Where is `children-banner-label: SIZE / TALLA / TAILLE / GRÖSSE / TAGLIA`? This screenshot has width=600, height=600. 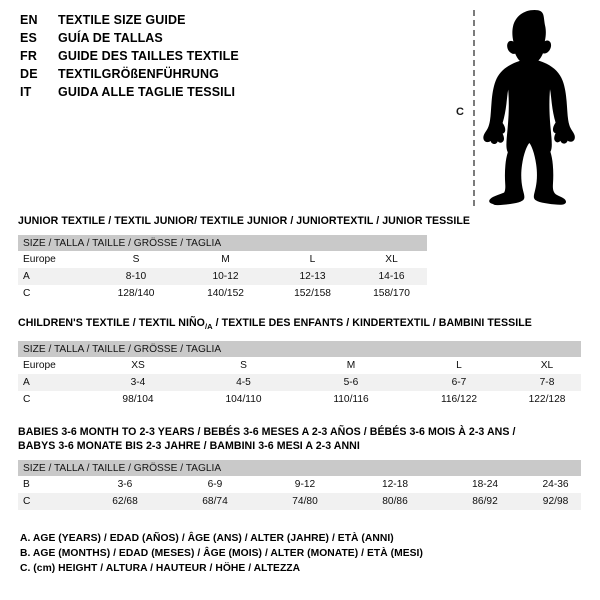 children-banner-label: SIZE / TALLA / TAILLE / GRÖSSE / TAGLIA is located at coordinates (300, 349).